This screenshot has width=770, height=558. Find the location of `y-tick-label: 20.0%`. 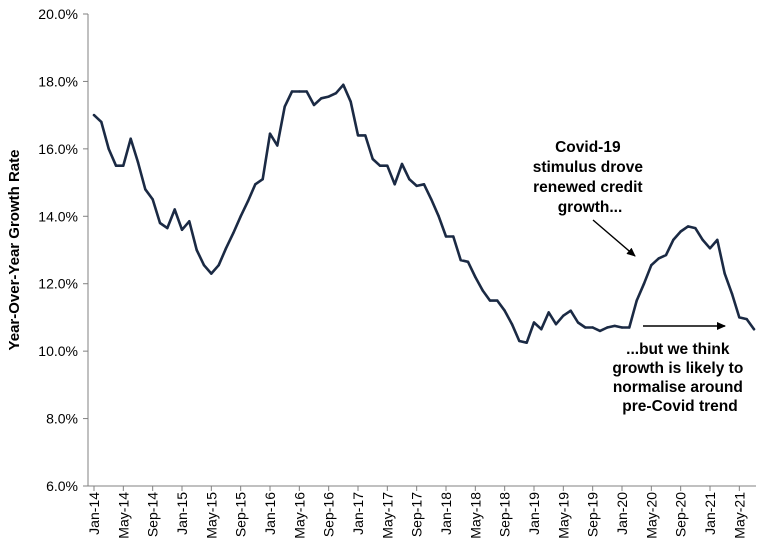

y-tick-label: 20.0% is located at coordinates (58, 14).